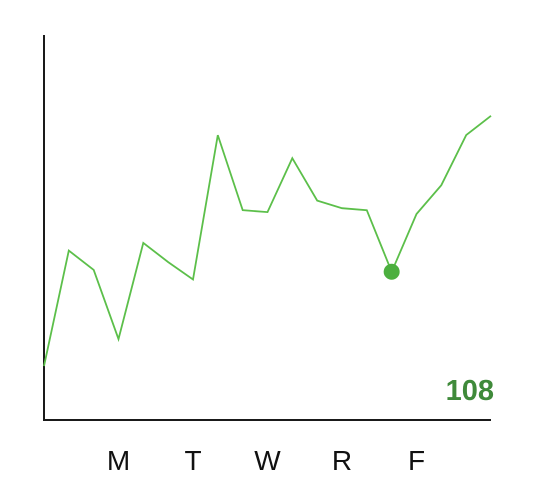 The height and width of the screenshot is (496, 542). Describe the element at coordinates (267, 460) in the screenshot. I see `x-tick-label-w: W` at that location.